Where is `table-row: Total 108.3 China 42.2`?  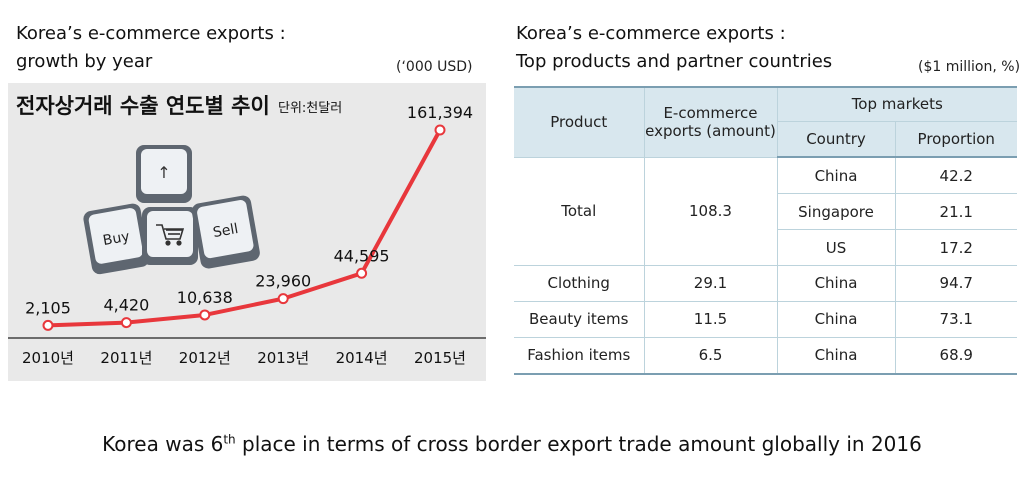
table-row: Total 108.3 China 42.2 is located at coordinates (766, 211).